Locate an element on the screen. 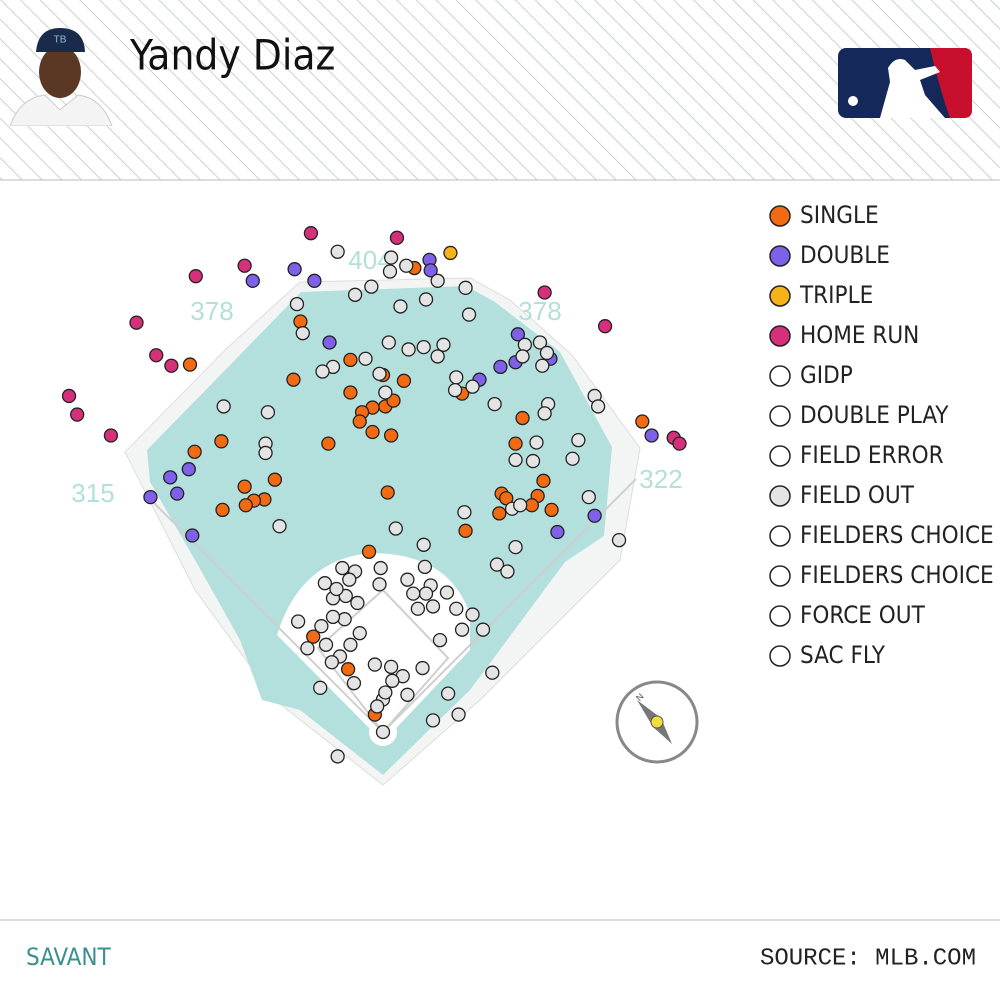 Image resolution: width=1000 pixels, height=1000 pixels. legend-label: DOUBLE PLAY is located at coordinates (874, 415).